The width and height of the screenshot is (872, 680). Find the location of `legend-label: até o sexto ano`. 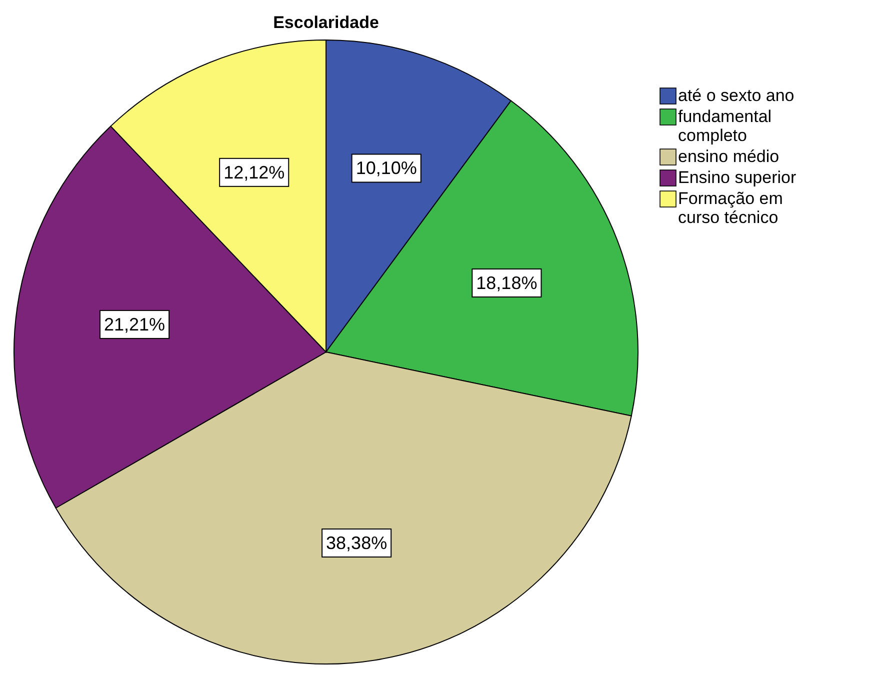

legend-label: até o sexto ano is located at coordinates (736, 95).